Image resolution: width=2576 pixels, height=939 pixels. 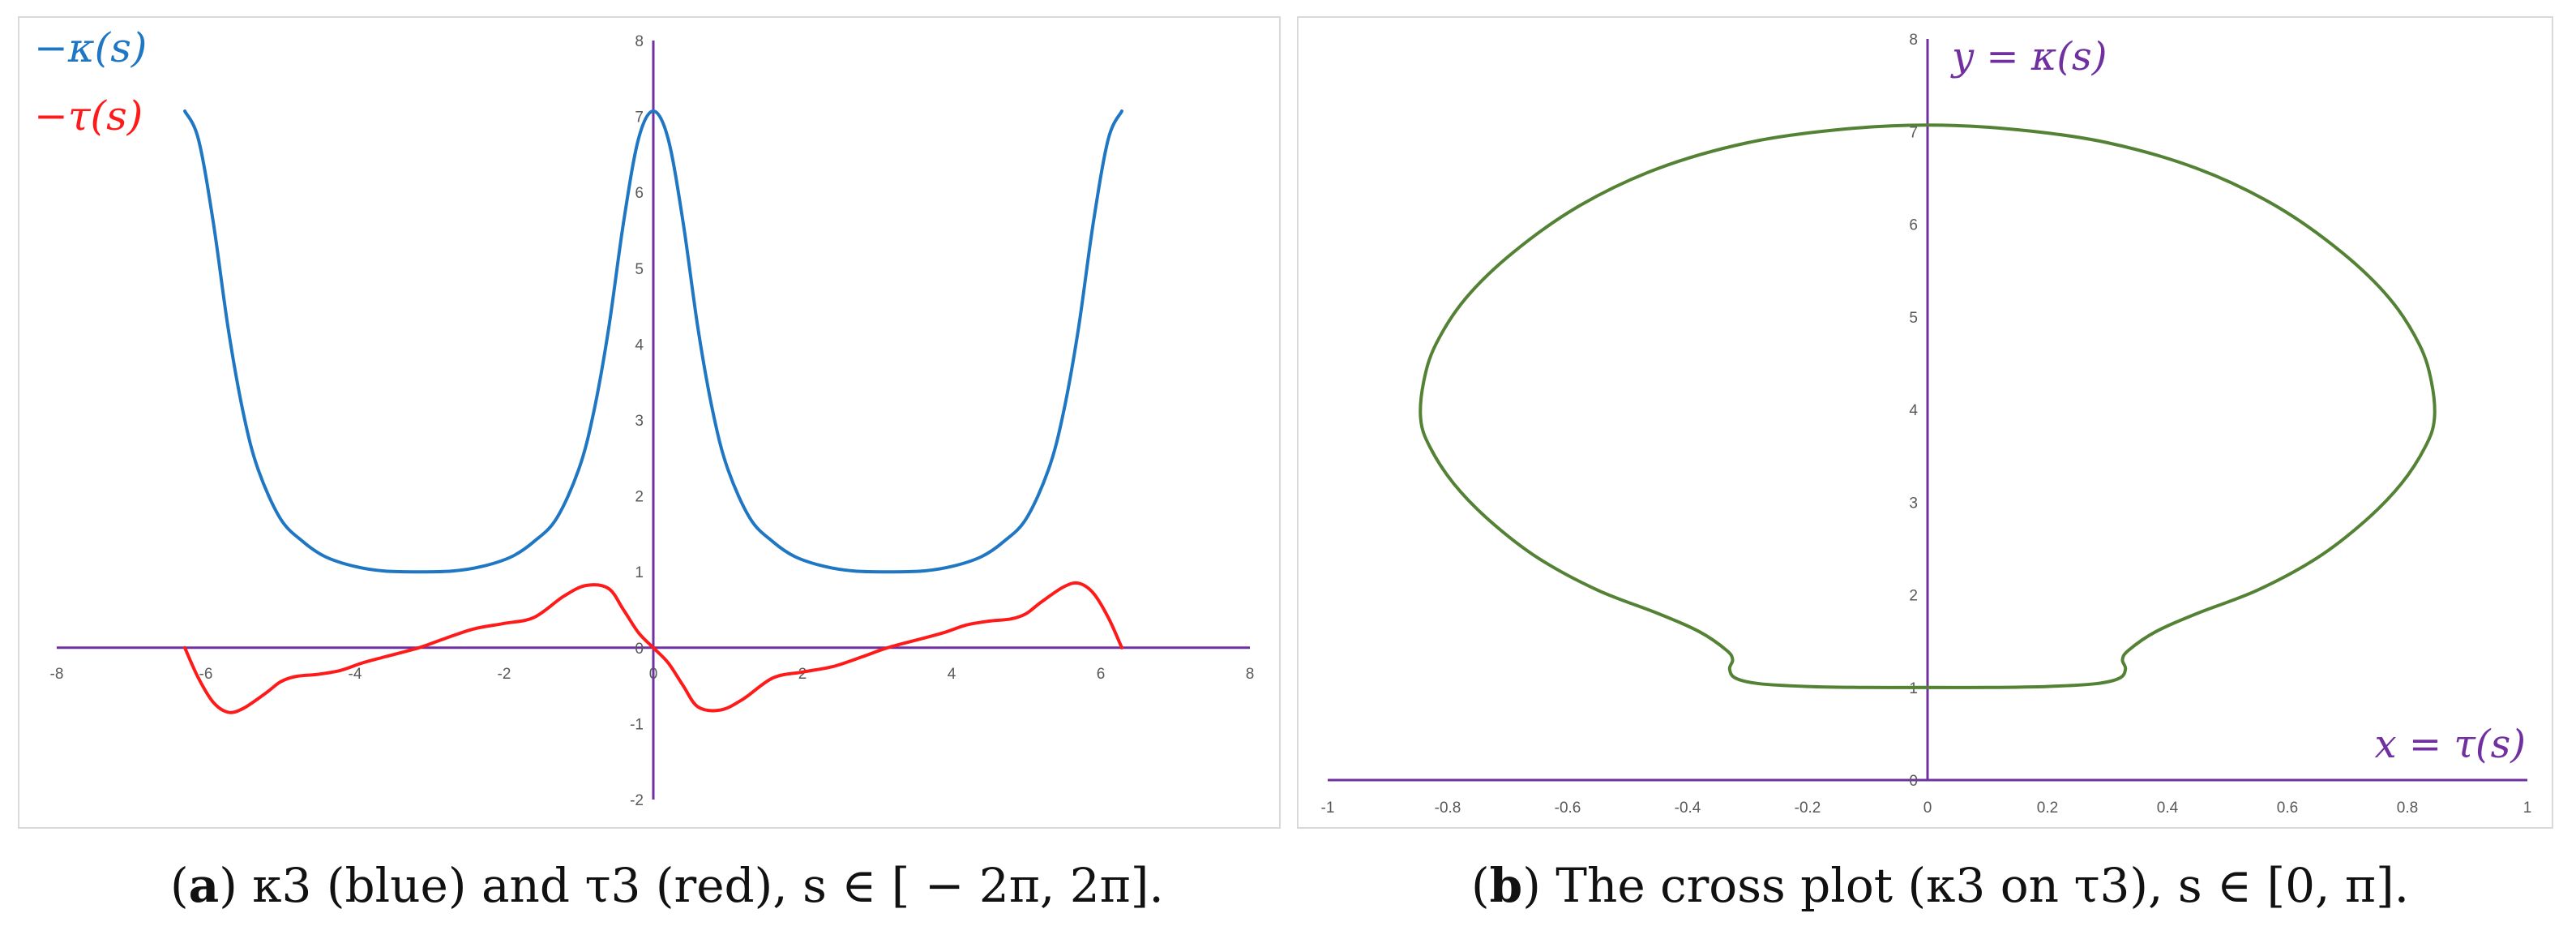 What do you see at coordinates (637, 724) in the screenshot?
I see `y-tick-label: -1` at bounding box center [637, 724].